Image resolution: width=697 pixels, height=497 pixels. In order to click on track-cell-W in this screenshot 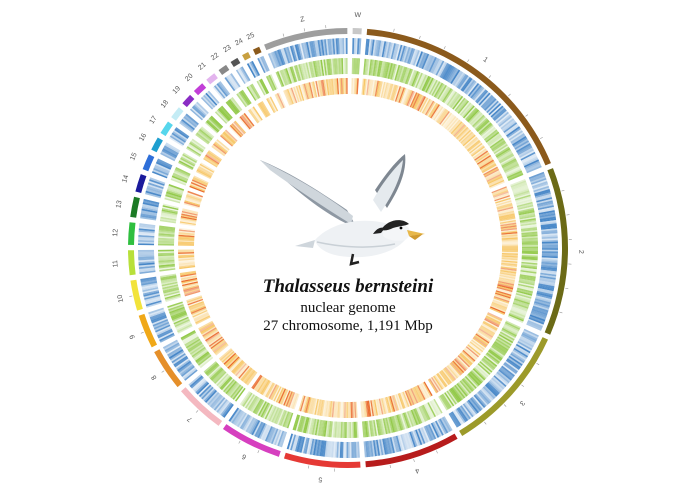, I will do `click(357, 86)`.